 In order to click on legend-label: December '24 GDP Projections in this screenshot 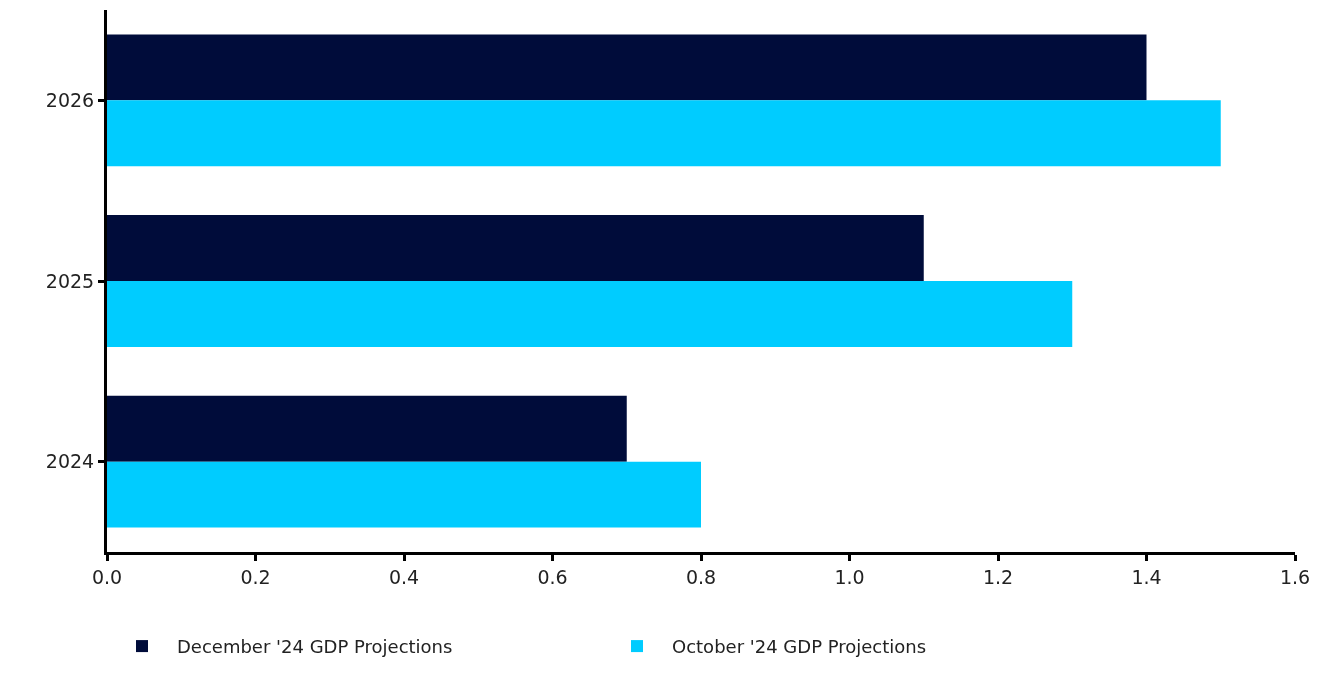, I will do `click(315, 647)`.